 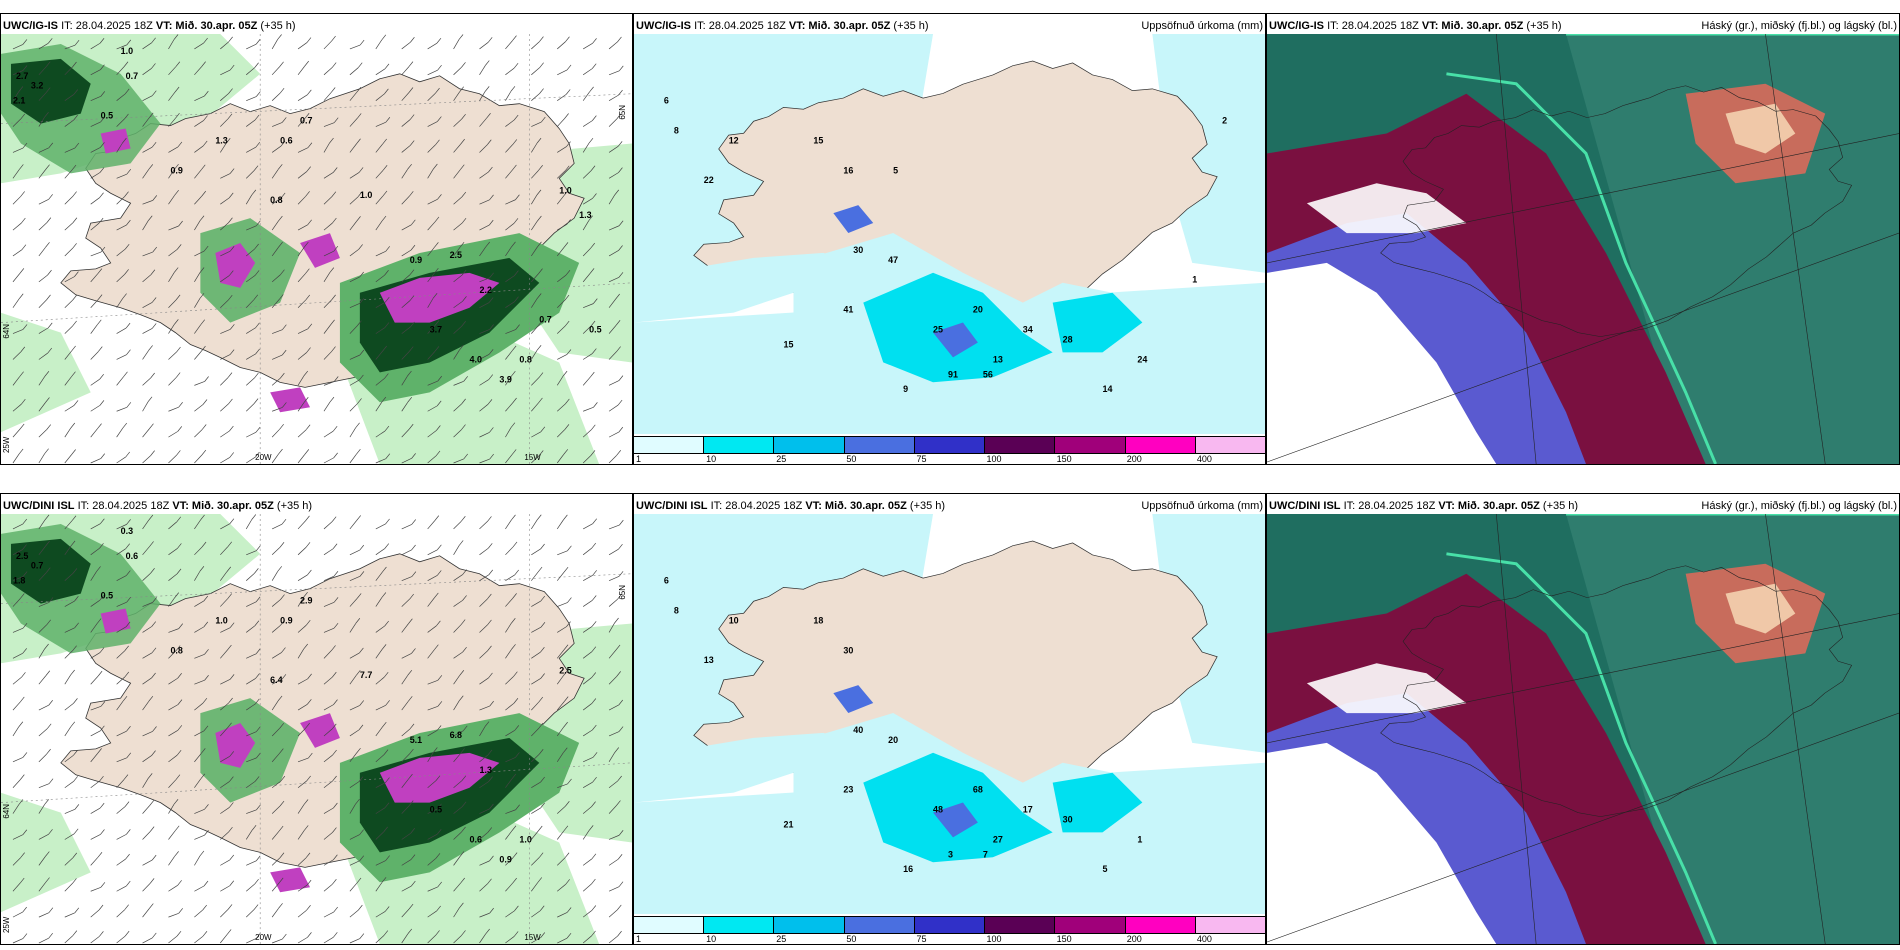 I want to click on accum-precip-map: 6 8 12 22 15 16 30 47 41 15 25 20 9 13 28 34 56 91 24 14 5 2 1, so click(x=949, y=234).